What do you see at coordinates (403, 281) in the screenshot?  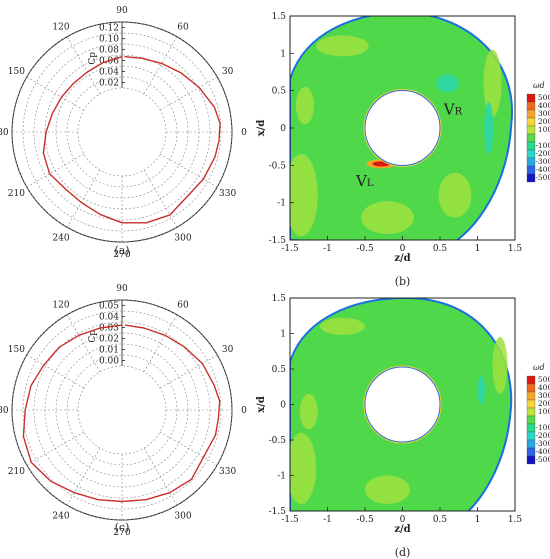 I see `panel-caption: (b)` at bounding box center [403, 281].